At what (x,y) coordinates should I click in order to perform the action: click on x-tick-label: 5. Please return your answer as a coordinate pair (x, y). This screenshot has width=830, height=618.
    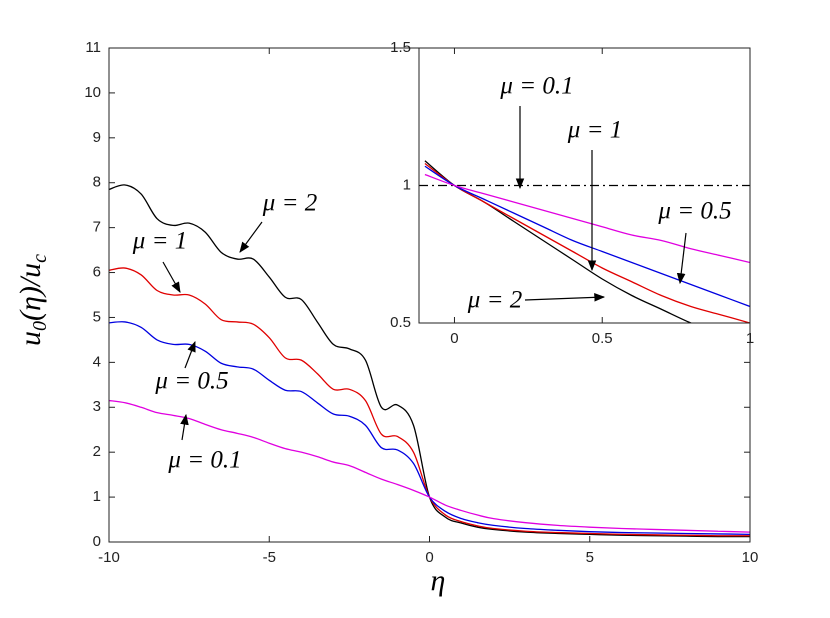
    Looking at the image, I should click on (590, 557).